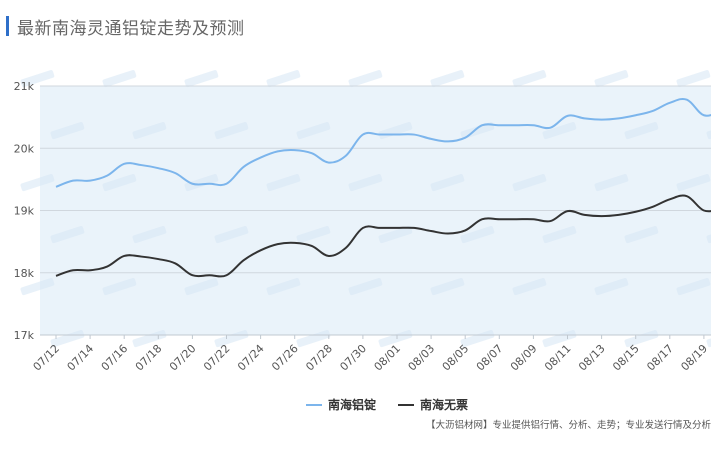 The width and height of the screenshot is (711, 454). I want to click on x-tick-label: 07/28, so click(319, 358).